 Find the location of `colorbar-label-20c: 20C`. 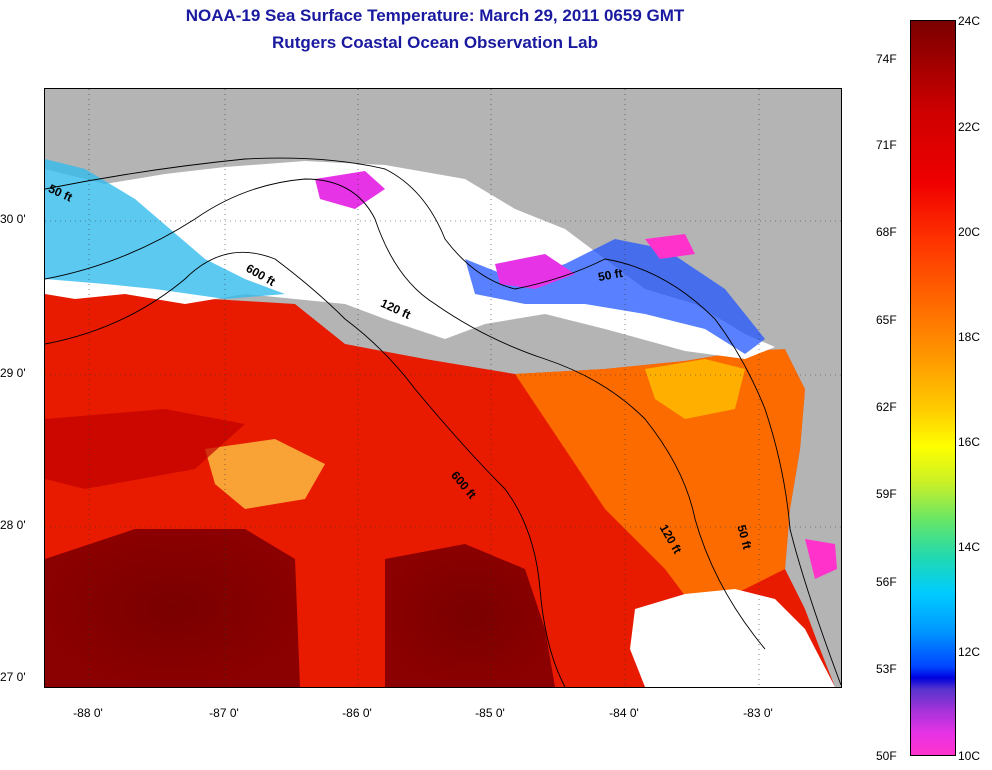

colorbar-label-20c: 20C is located at coordinates (969, 232).